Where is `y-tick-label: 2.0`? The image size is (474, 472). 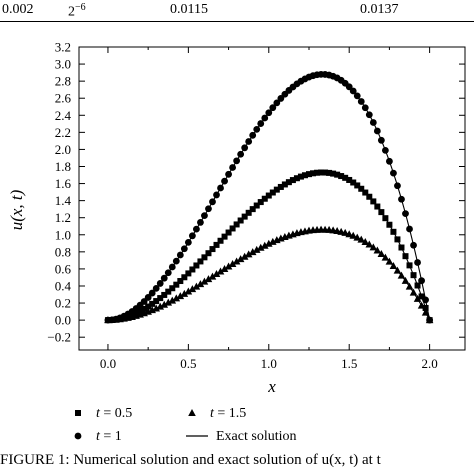
y-tick-label: 2.0 is located at coordinates (63, 149).